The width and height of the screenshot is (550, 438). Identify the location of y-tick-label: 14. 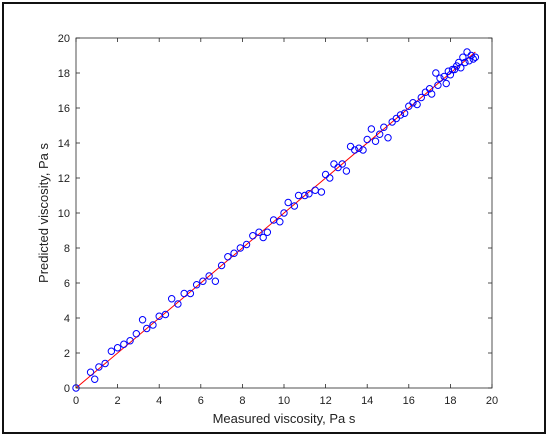
(64, 144).